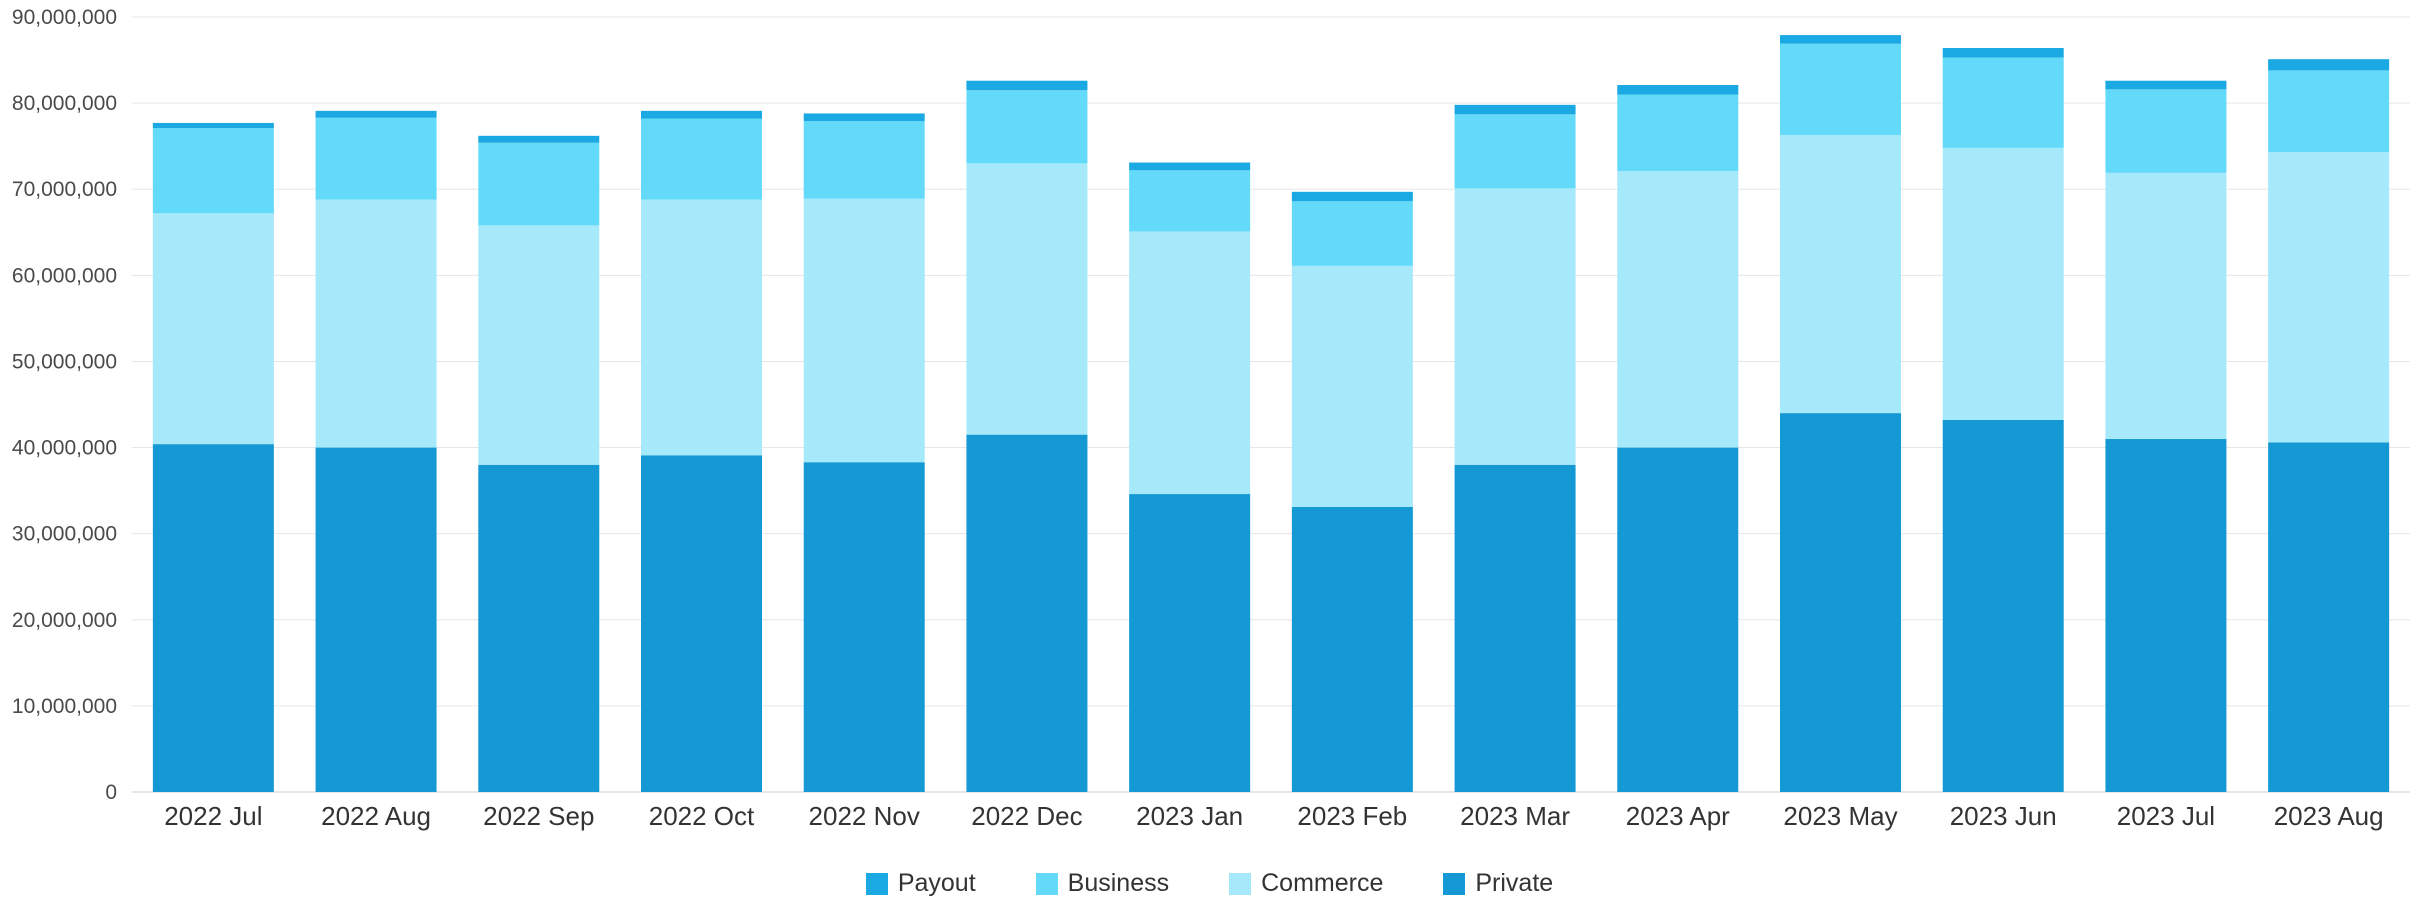  What do you see at coordinates (702, 816) in the screenshot?
I see `x-tick-label: 2022 Oct` at bounding box center [702, 816].